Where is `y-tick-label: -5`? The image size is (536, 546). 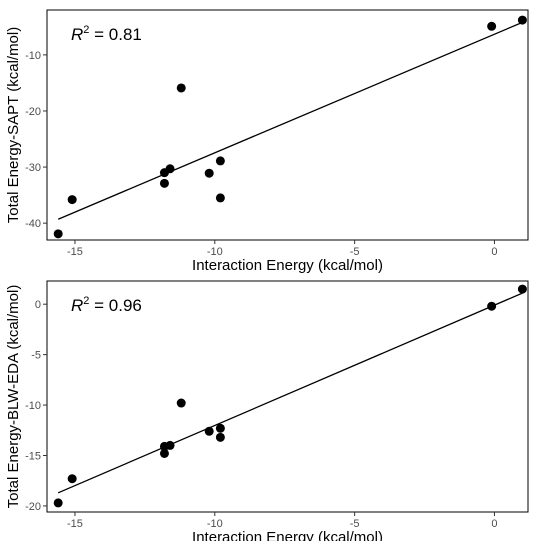 y-tick-label: -5 is located at coordinates (36, 356).